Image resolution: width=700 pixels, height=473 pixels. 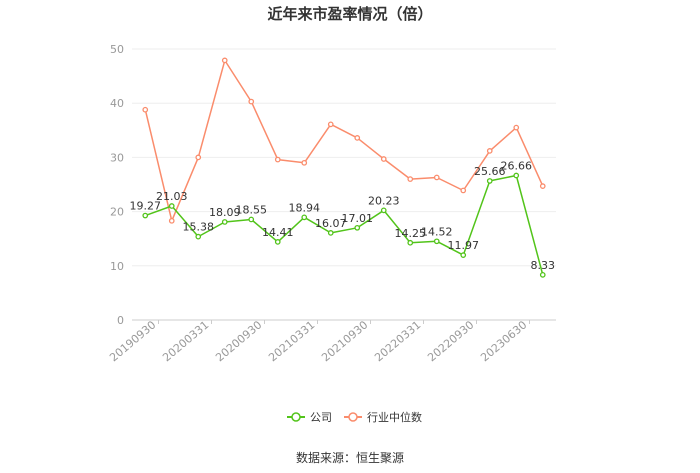 What do you see at coordinates (238, 341) in the screenshot?
I see `x-tick-label: 20200930` at bounding box center [238, 341].